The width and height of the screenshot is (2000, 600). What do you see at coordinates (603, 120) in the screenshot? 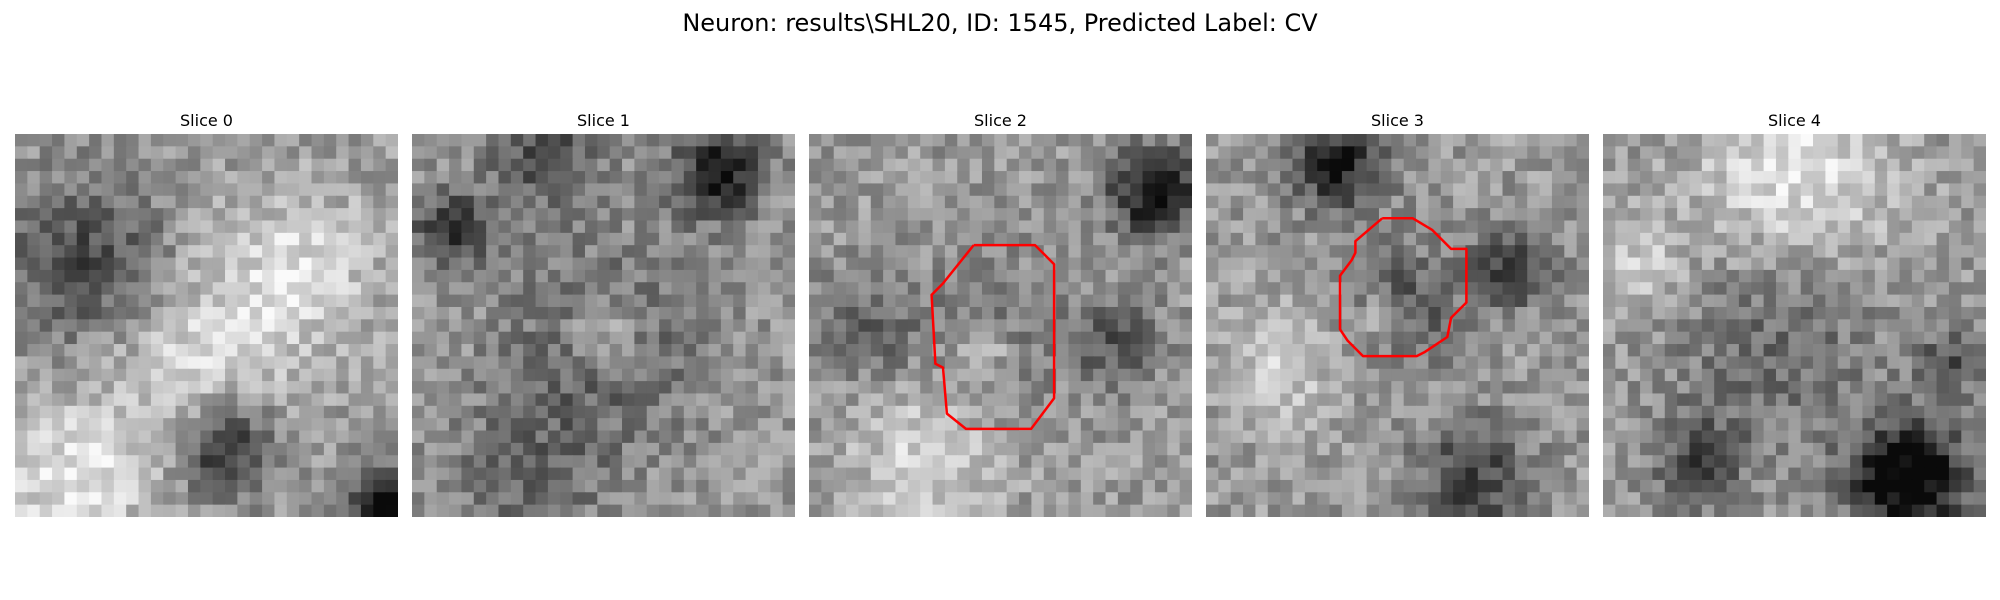
I see `slice-title: Slice 1` at bounding box center [603, 120].